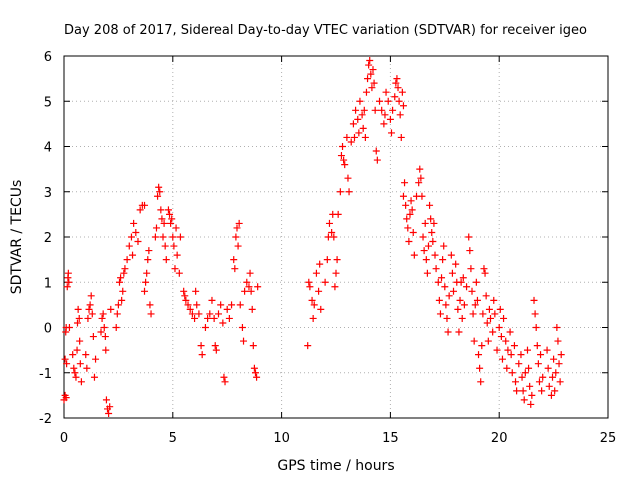 The image size is (640, 480). What do you see at coordinates (608, 438) in the screenshot?
I see `x-tick-label: 25` at bounding box center [608, 438].